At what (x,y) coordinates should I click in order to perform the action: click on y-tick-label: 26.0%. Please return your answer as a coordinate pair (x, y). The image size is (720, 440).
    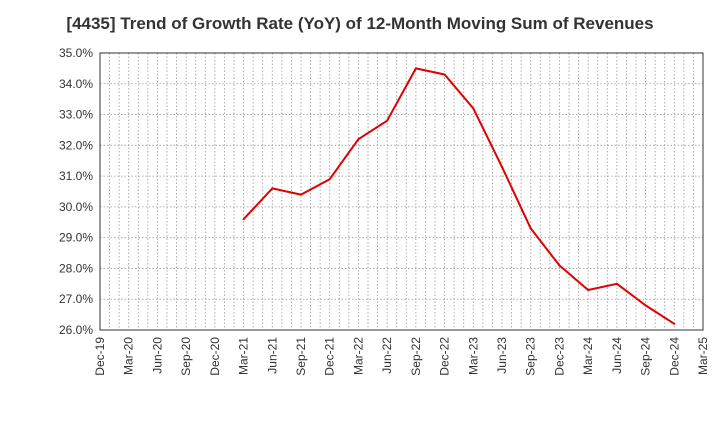
    Looking at the image, I should click on (76, 330).